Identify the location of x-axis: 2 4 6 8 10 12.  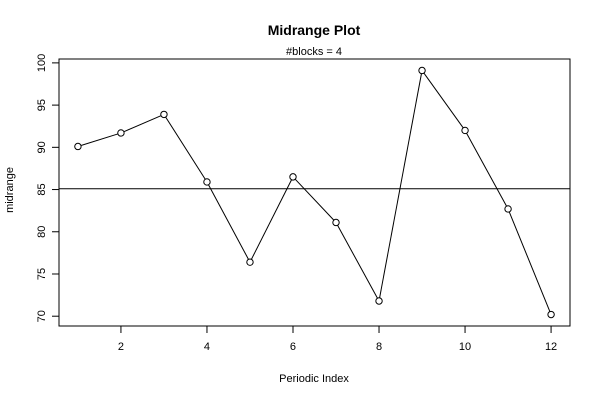
(337, 339).